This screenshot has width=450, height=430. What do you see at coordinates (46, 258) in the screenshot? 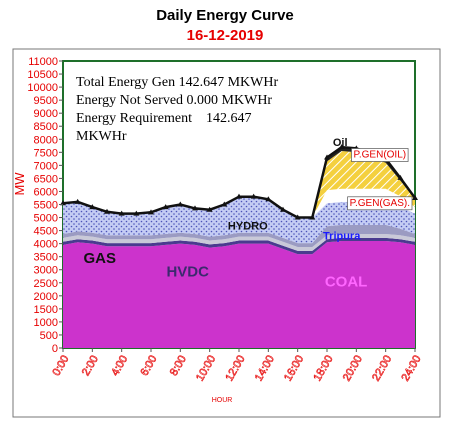
I see `y-tick-label: 3500` at bounding box center [46, 258].